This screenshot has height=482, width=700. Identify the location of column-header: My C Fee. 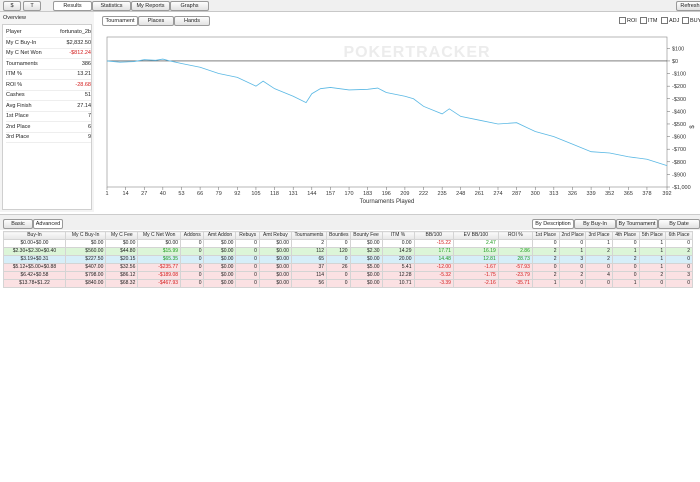
(122, 235).